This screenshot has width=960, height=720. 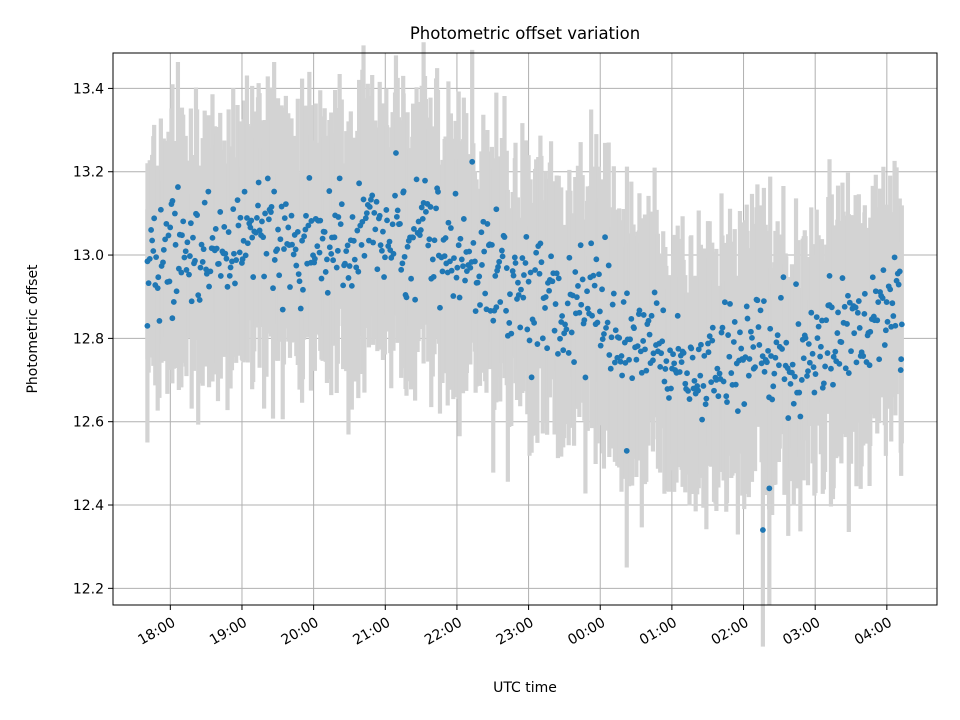 What do you see at coordinates (88, 506) in the screenshot?
I see `y-tick-label-1: 12.4` at bounding box center [88, 506].